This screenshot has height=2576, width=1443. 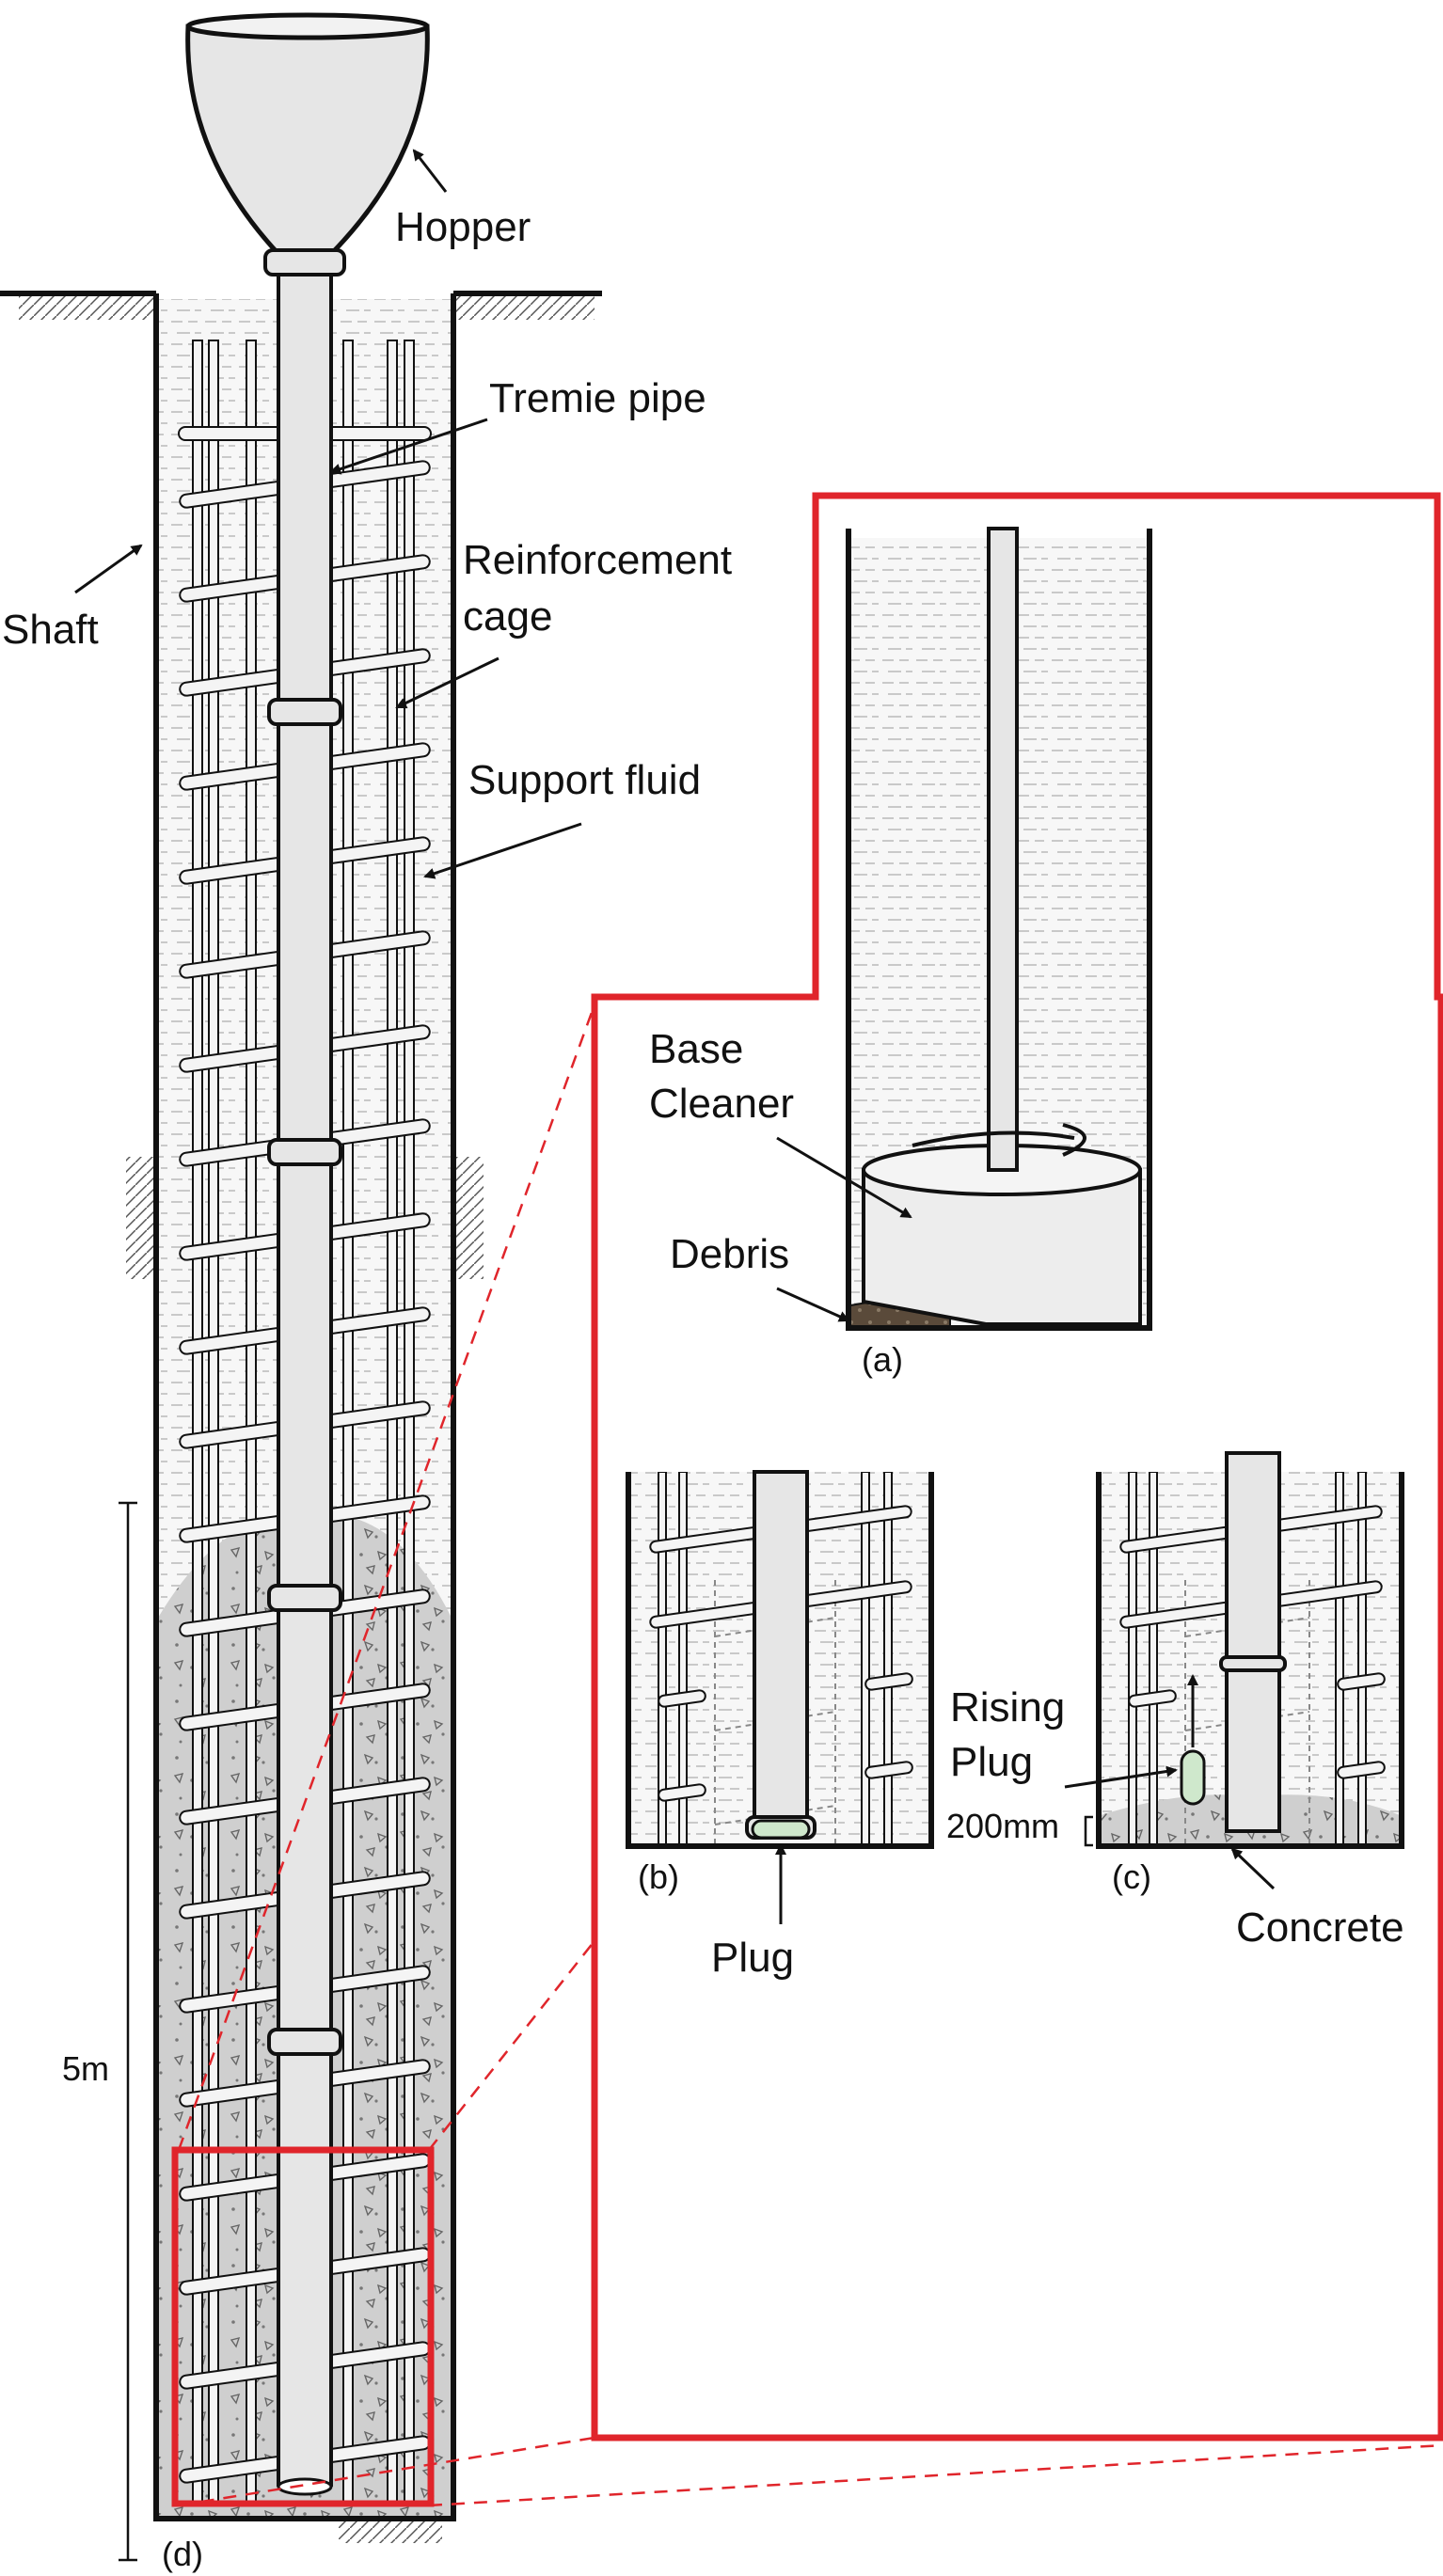 I want to click on pipe-joints, so click(x=304, y=1377).